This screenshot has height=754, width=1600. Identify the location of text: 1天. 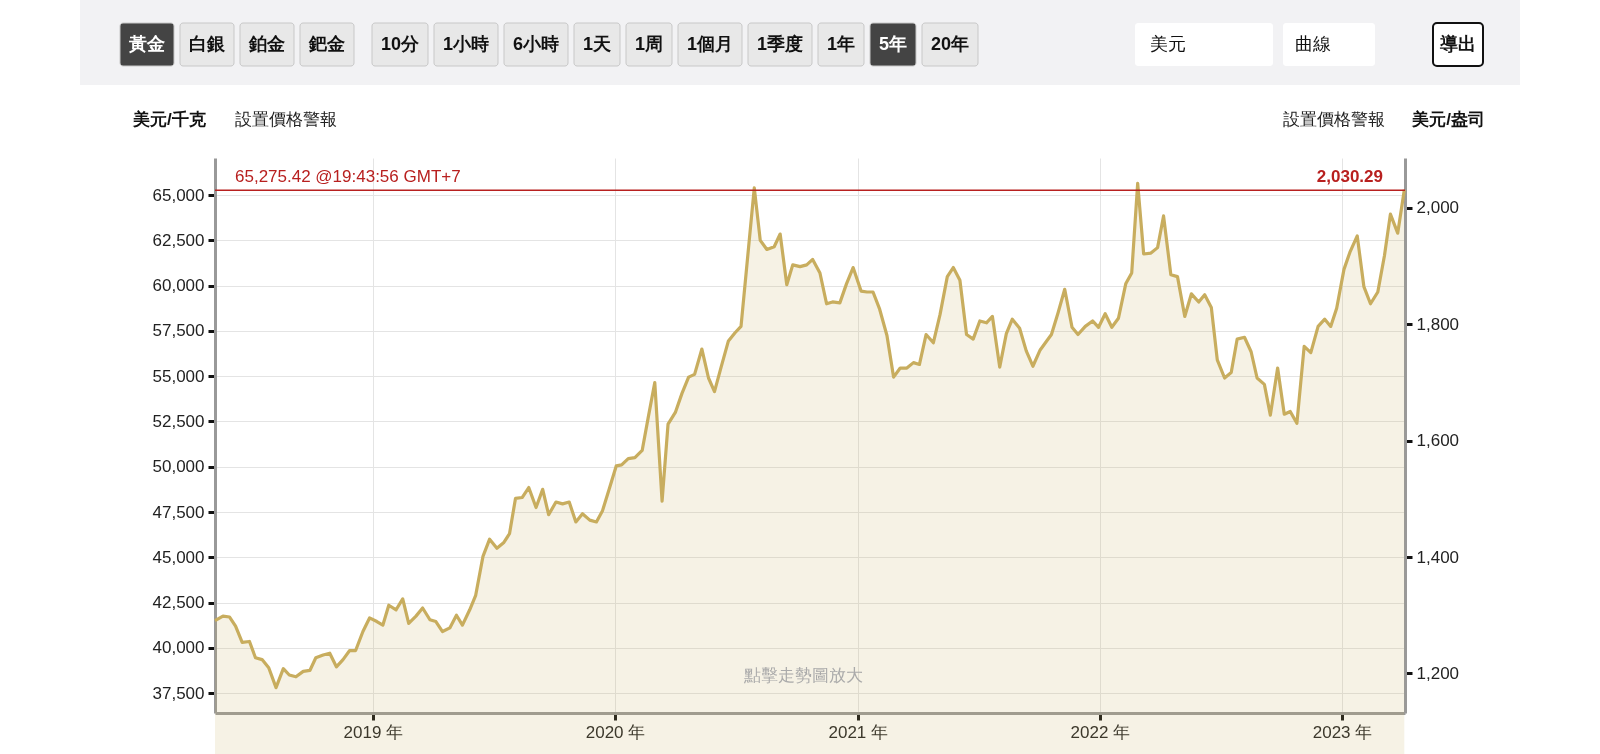
(597, 44).